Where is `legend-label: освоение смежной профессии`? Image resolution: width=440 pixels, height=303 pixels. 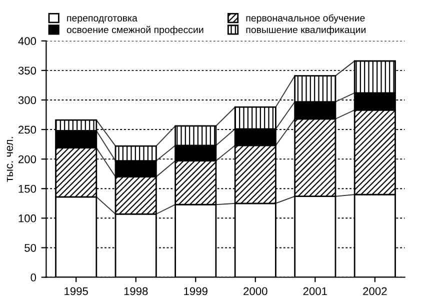
legend-label: освоение смежной профессии is located at coordinates (135, 31).